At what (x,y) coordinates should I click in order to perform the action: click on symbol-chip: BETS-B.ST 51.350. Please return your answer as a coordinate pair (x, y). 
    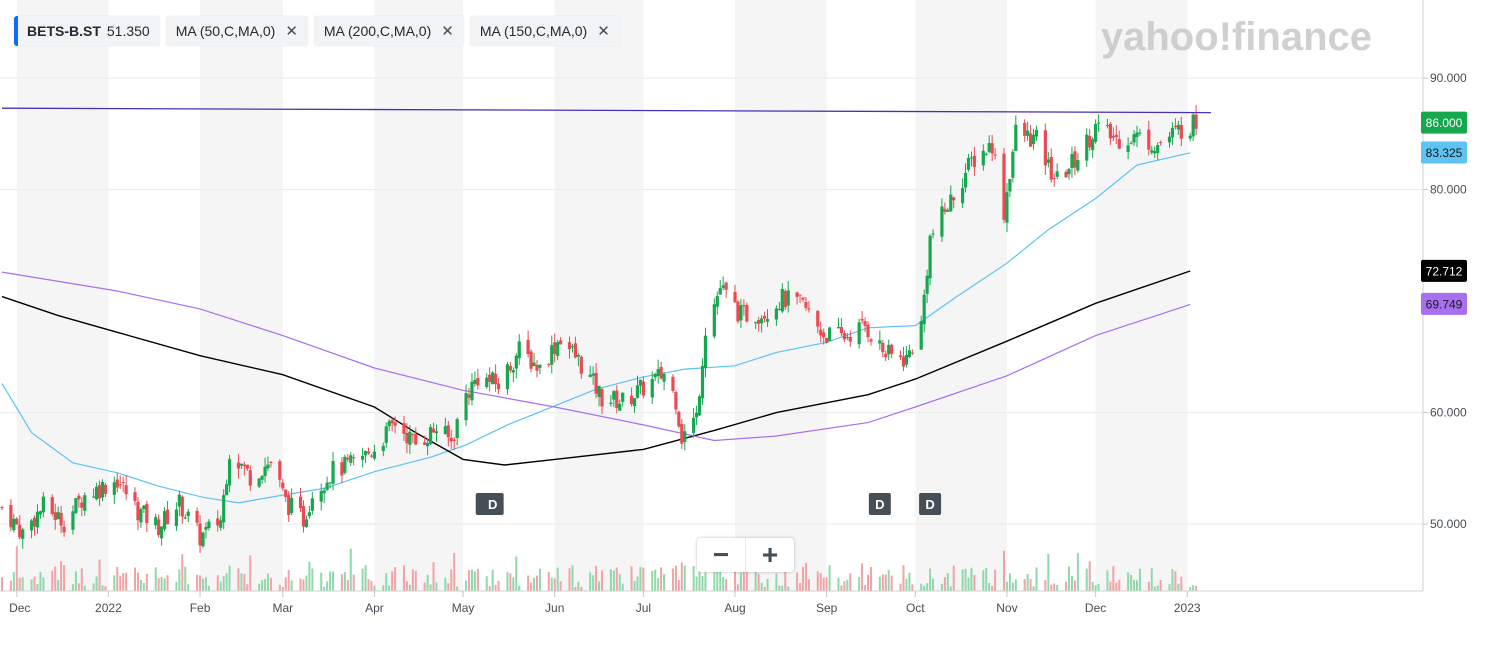
    Looking at the image, I should click on (87, 31).